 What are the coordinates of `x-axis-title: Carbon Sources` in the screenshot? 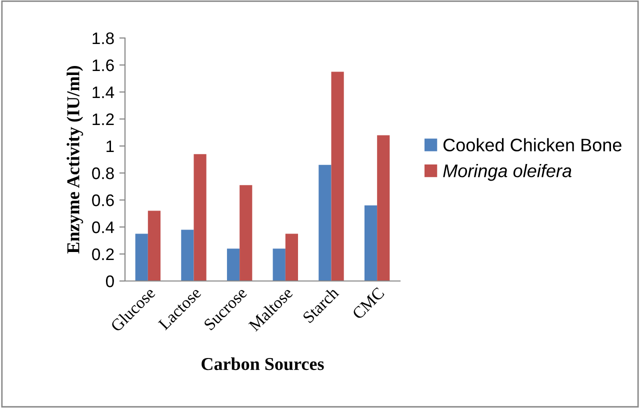 It's located at (263, 363).